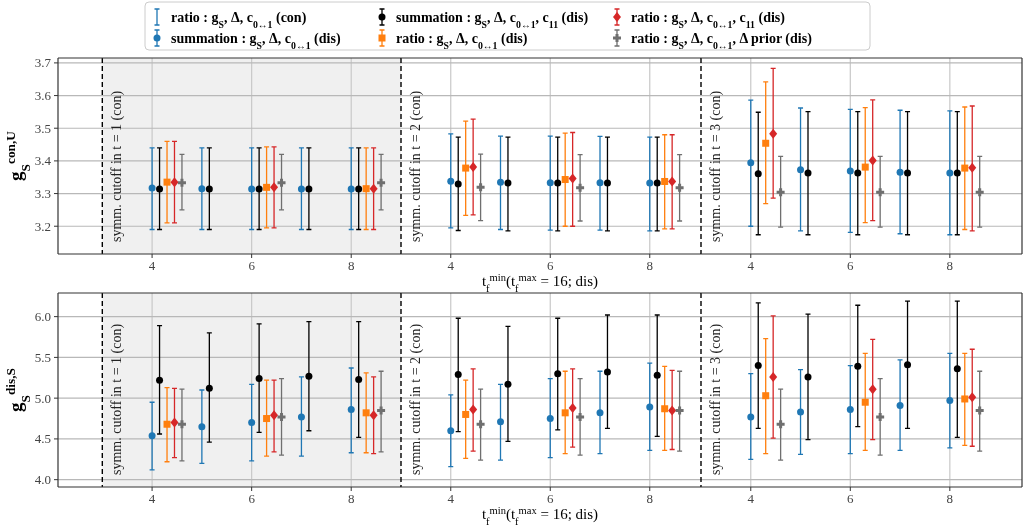 This screenshot has height=525, width=1027. What do you see at coordinates (492, 20) in the screenshot?
I see `legend-label: summation : g$_{S}$, Δ, c$_{0↔1}$, c$_{11}$ (dis)` at bounding box center [492, 20].